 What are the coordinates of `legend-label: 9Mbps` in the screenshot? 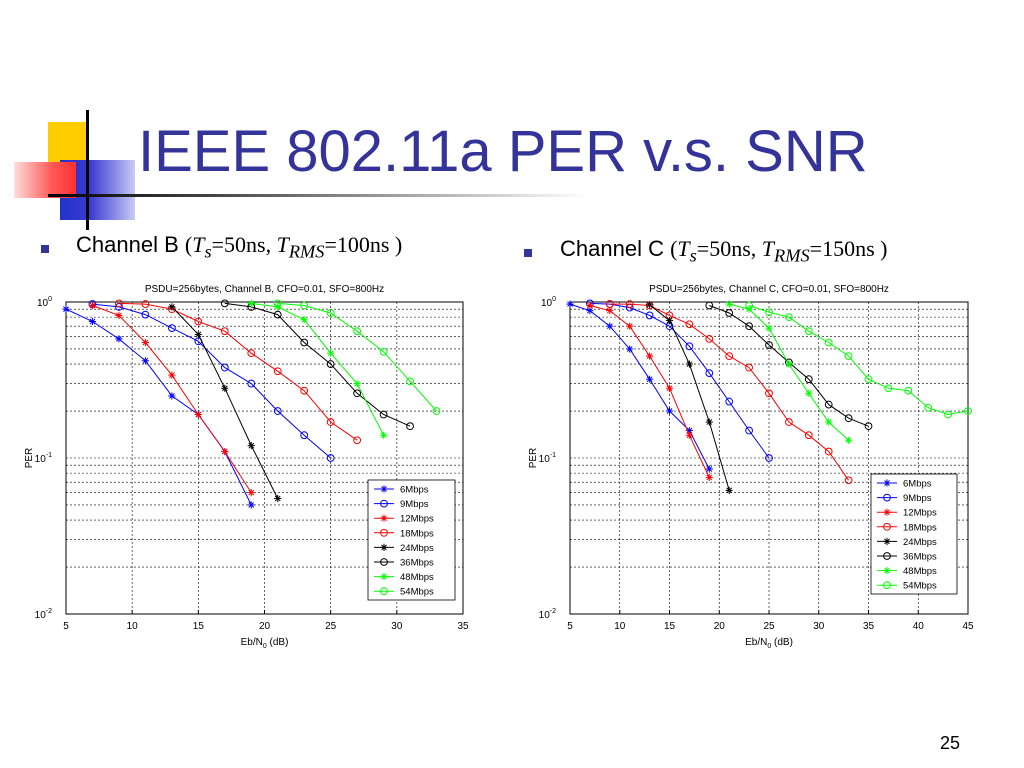 It's located at (414, 504).